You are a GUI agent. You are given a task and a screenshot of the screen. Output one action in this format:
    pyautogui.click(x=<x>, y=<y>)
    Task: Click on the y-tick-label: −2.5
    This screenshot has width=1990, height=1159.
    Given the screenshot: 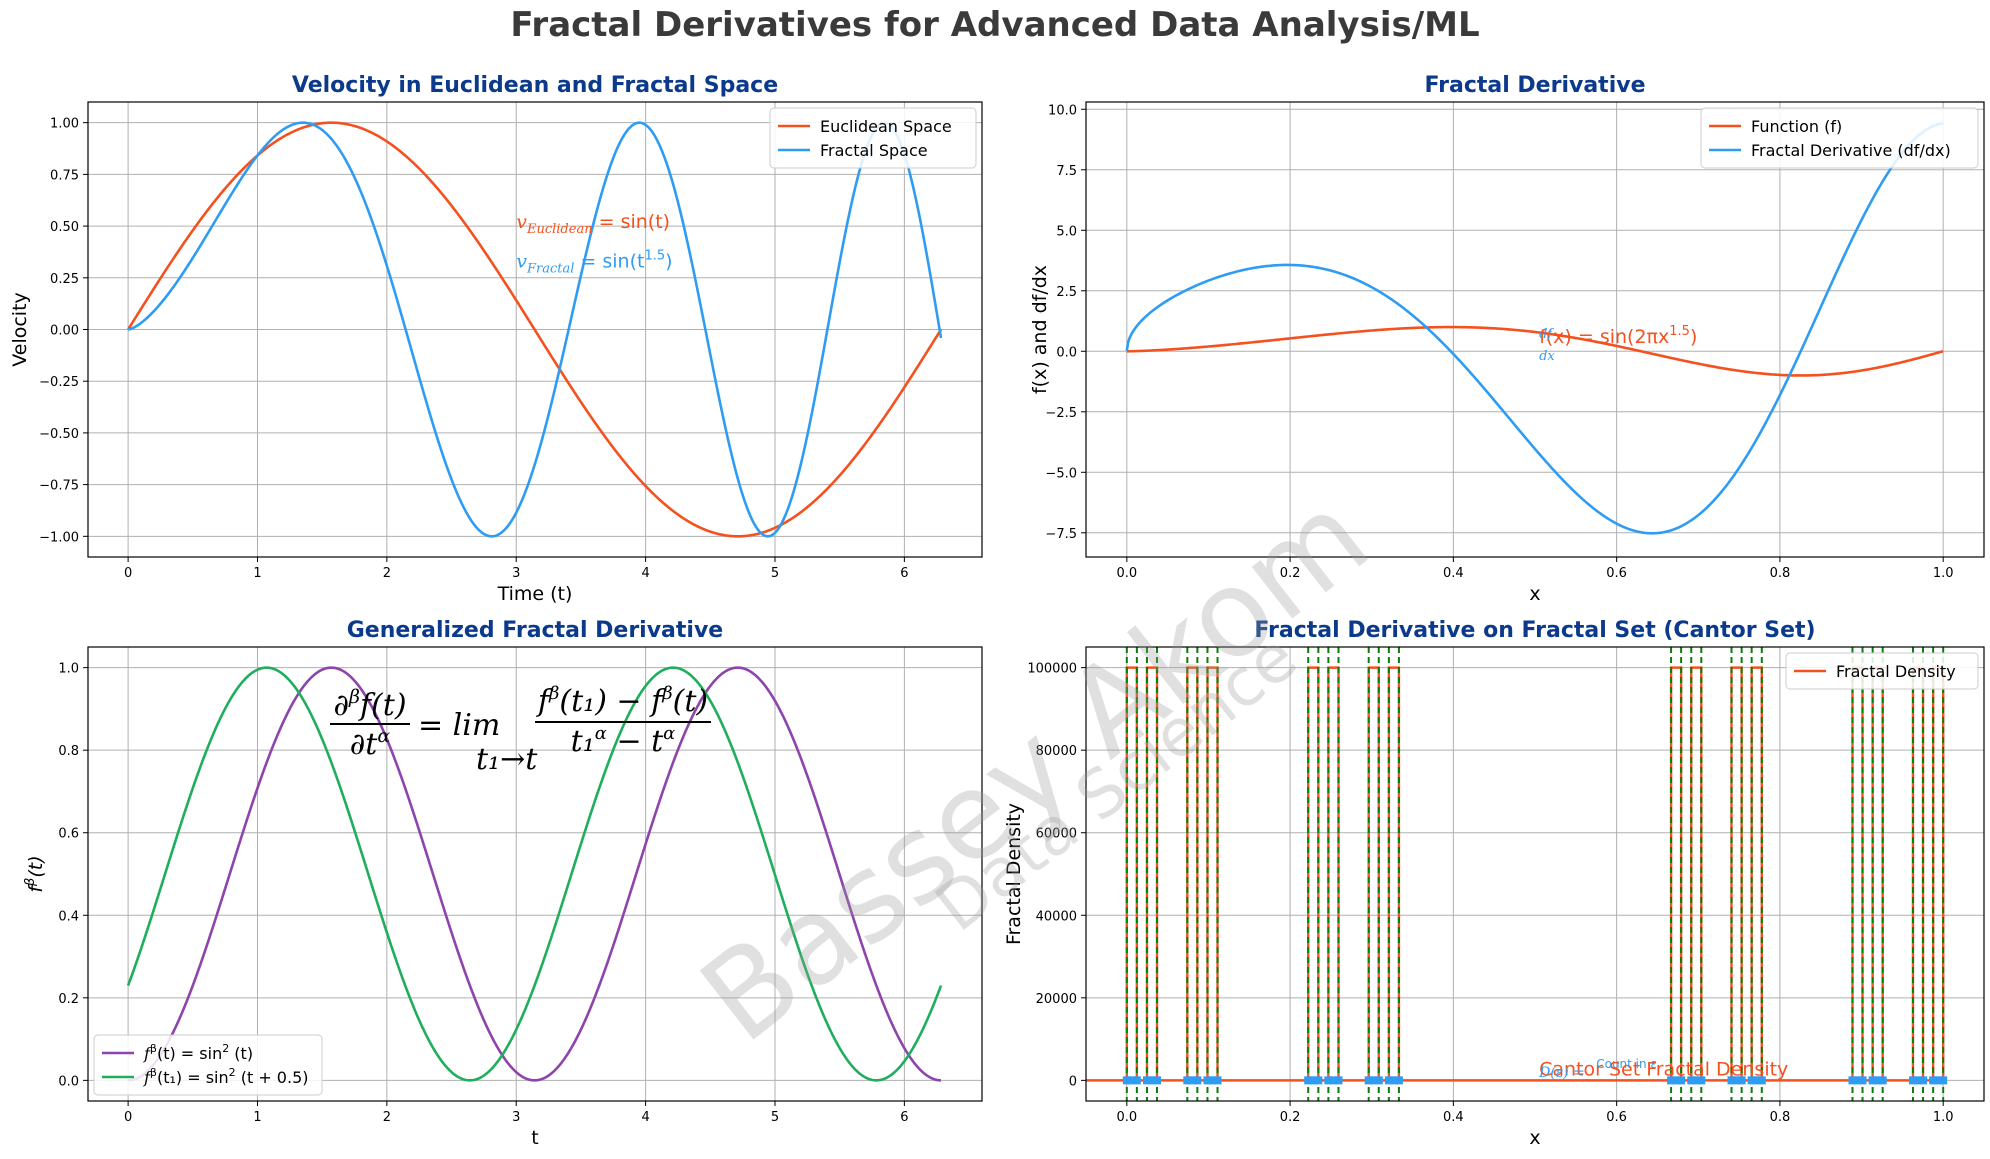 What is the action you would take?
    pyautogui.click(x=1061, y=413)
    